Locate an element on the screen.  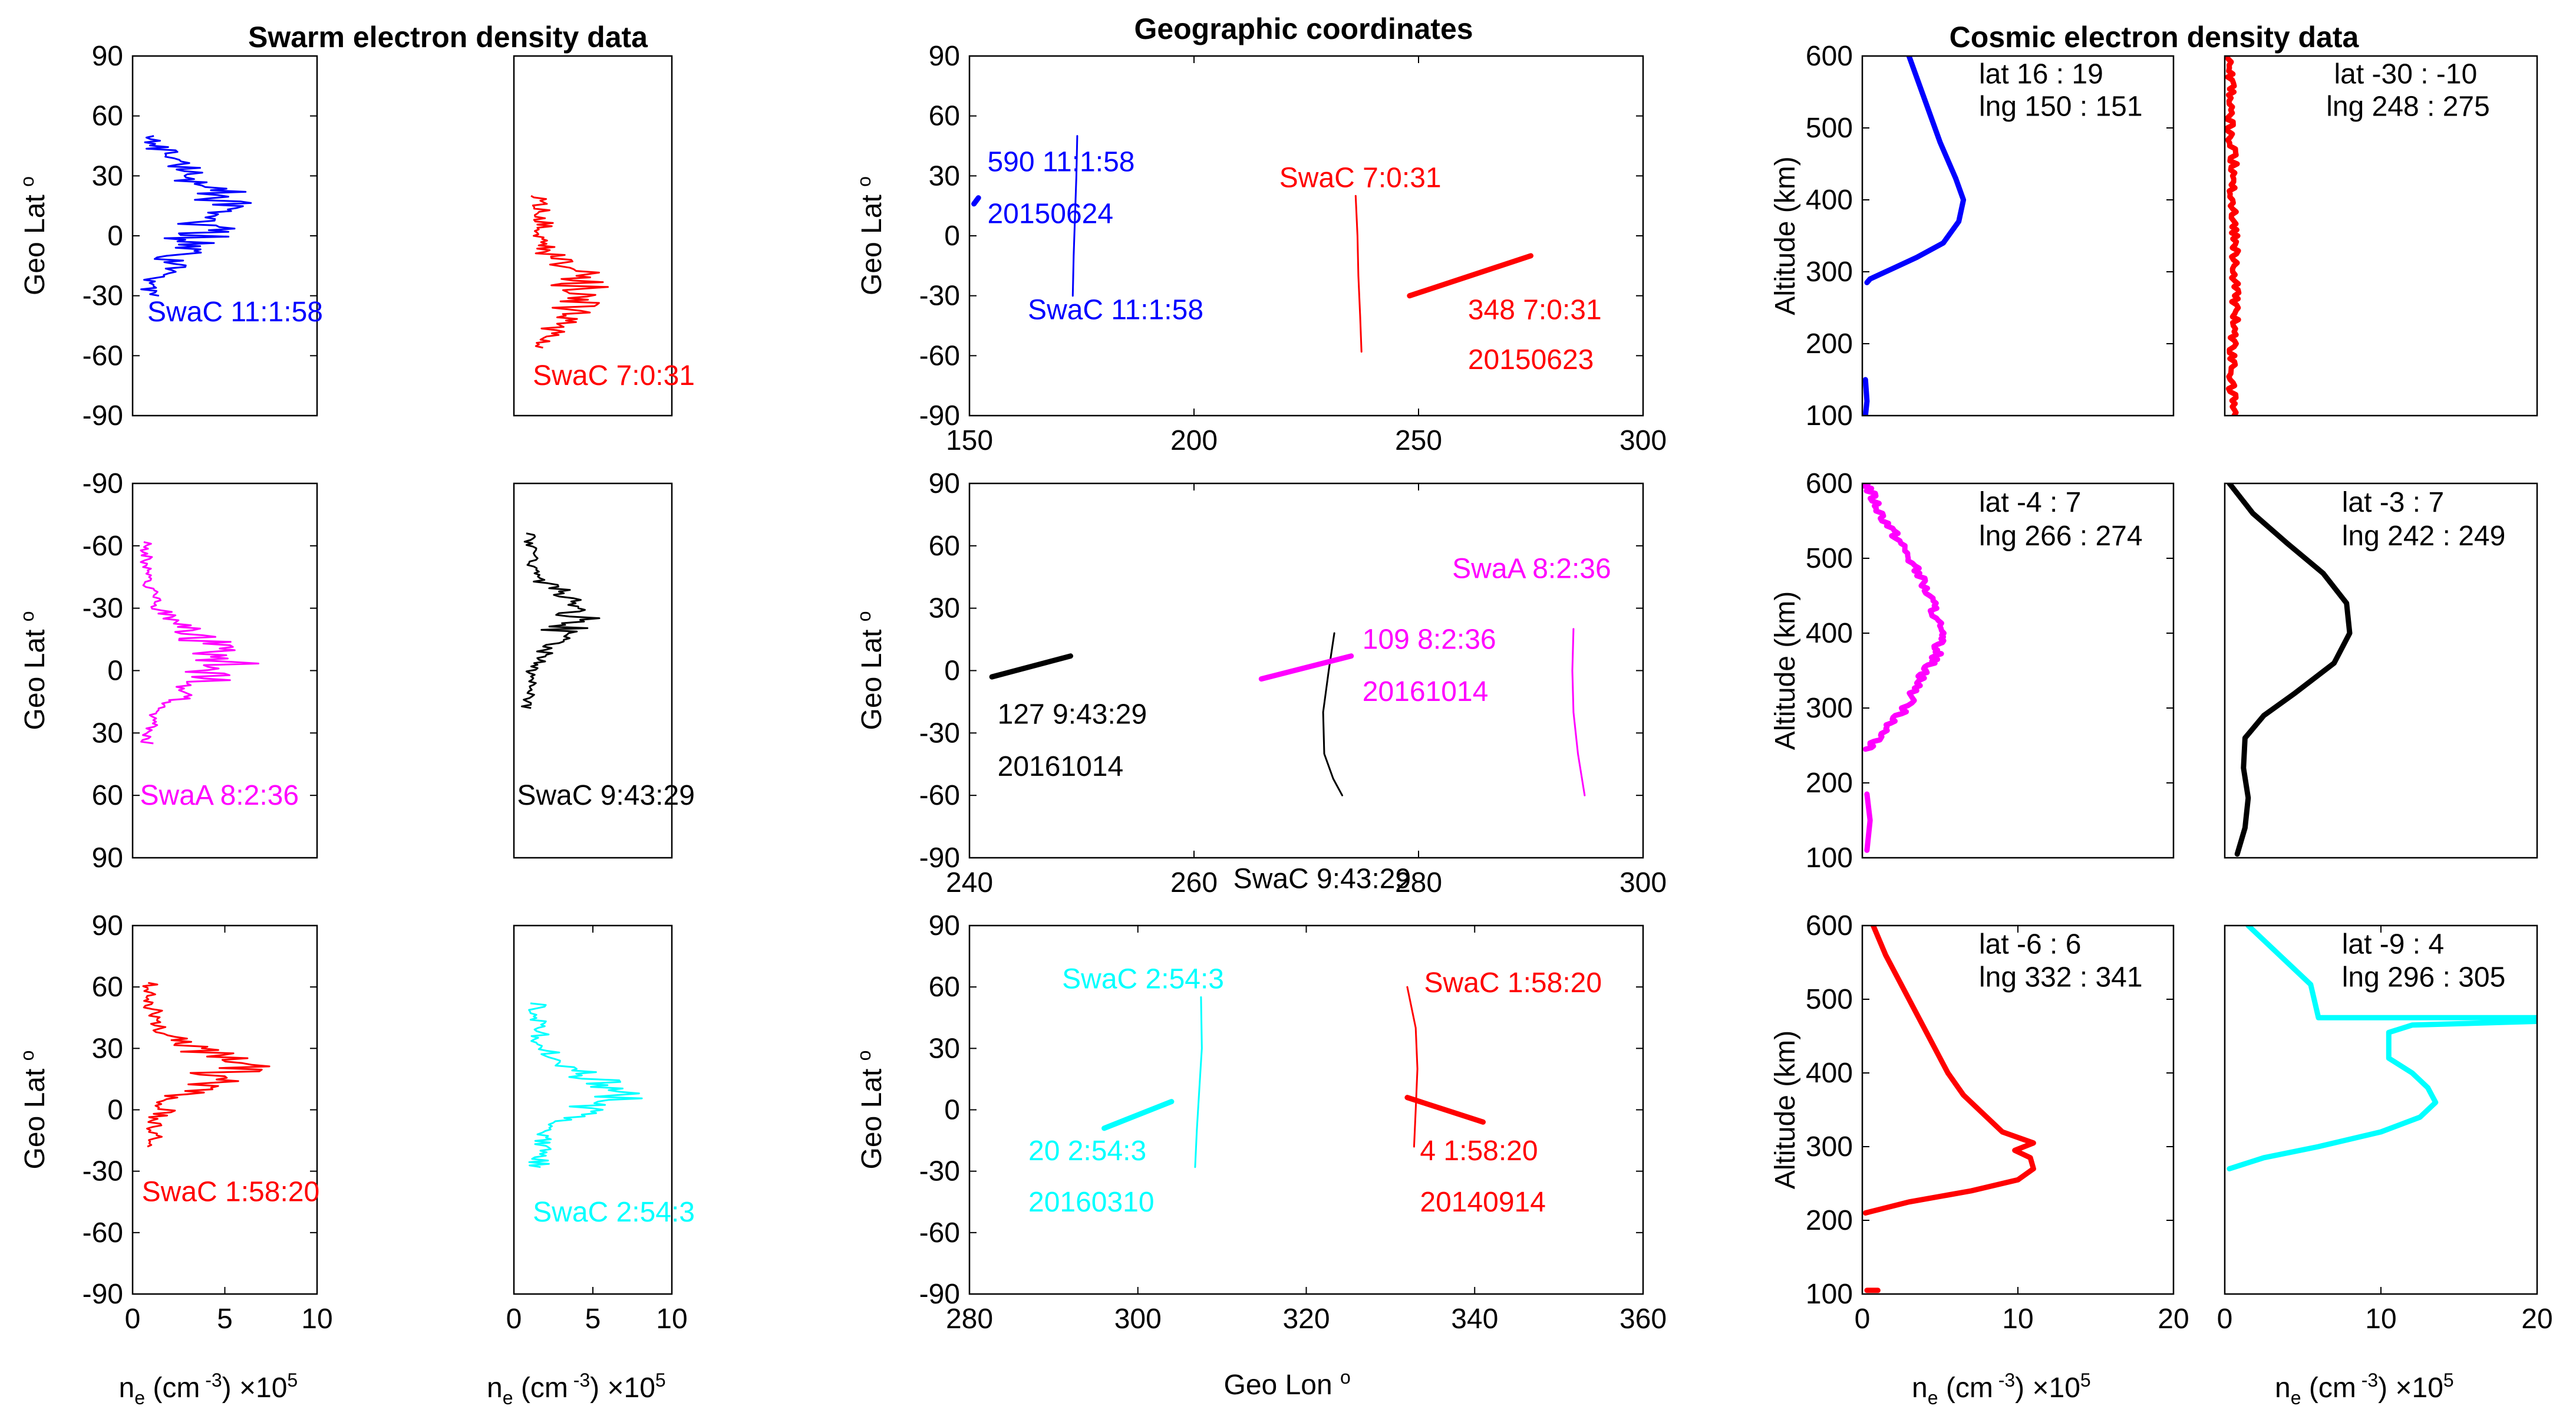
x-tick-label: 20 is located at coordinates (2173, 1319).